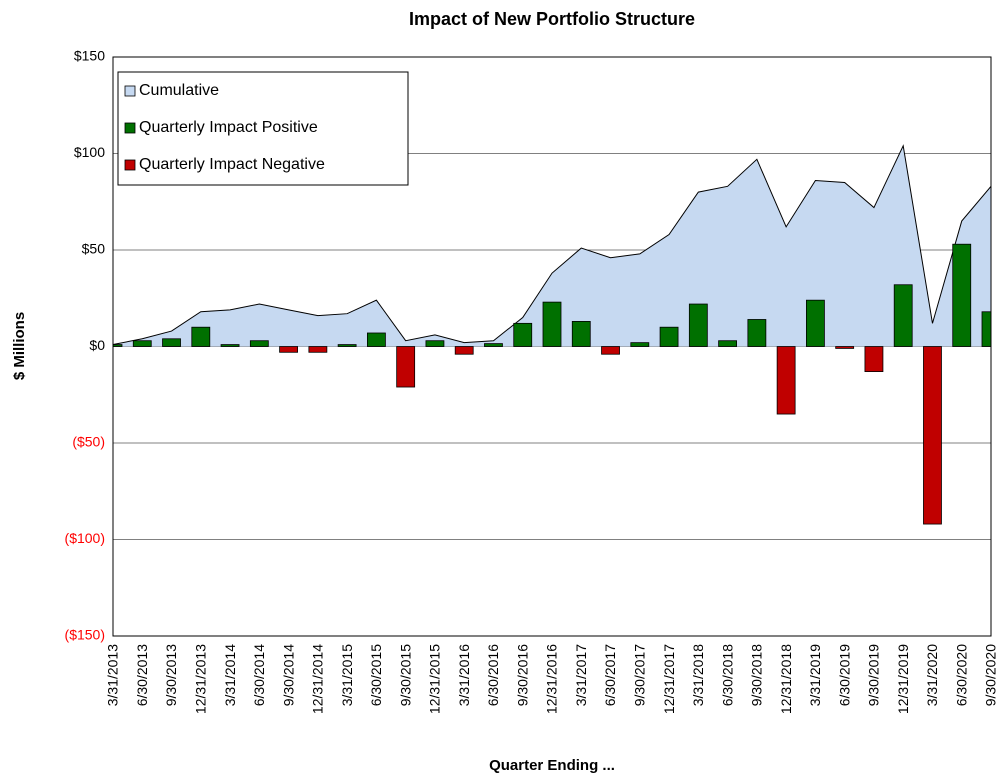 The image size is (999, 780). Describe the element at coordinates (230, 675) in the screenshot. I see `x-tick-label: 3/31/2014` at that location.